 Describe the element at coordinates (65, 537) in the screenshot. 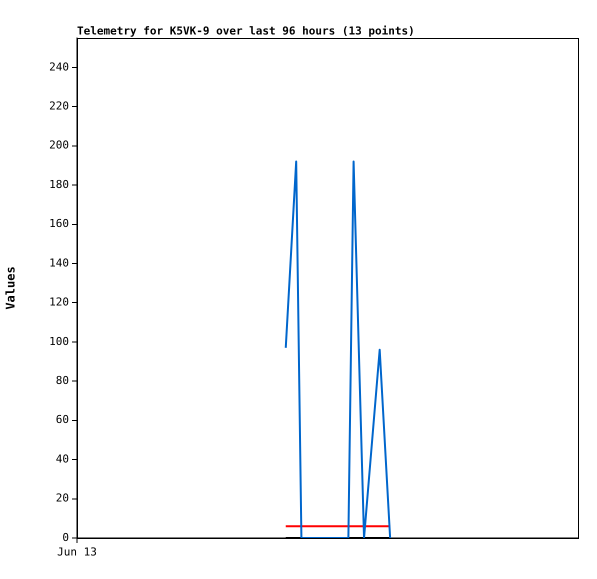

I see `y-tick-label: 0` at that location.